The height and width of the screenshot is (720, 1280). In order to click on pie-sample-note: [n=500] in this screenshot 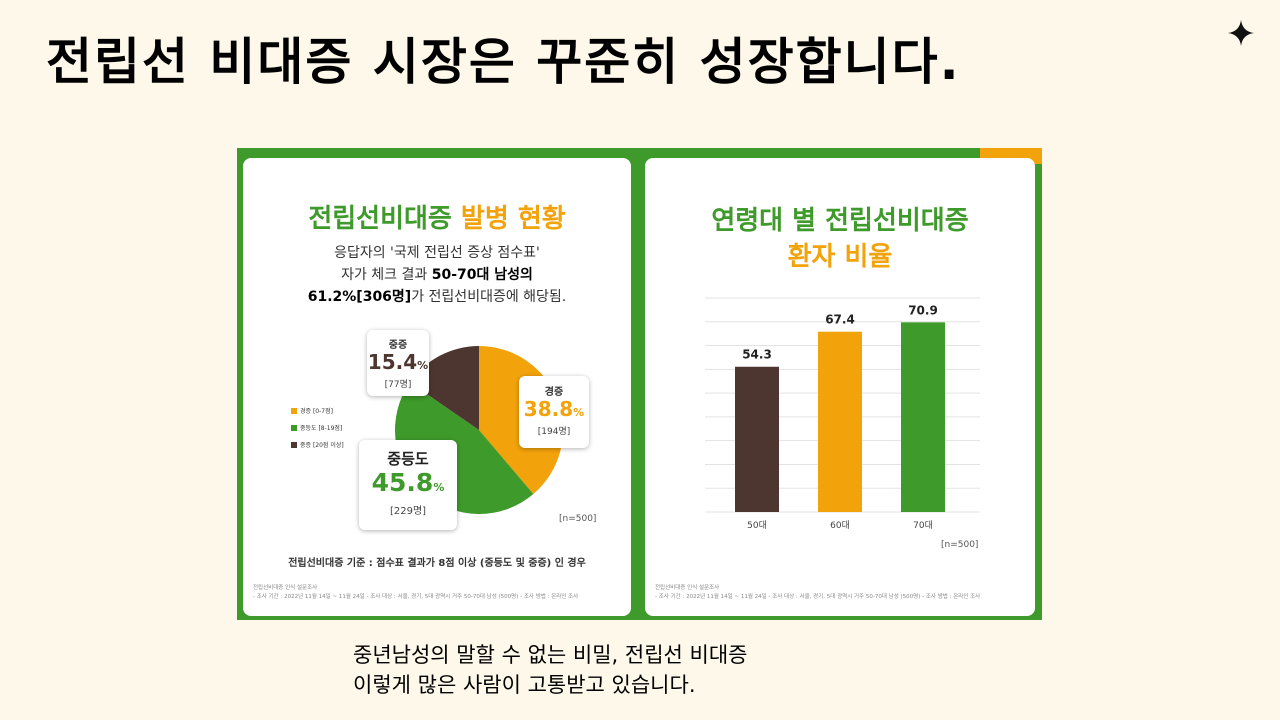, I will do `click(578, 519)`.